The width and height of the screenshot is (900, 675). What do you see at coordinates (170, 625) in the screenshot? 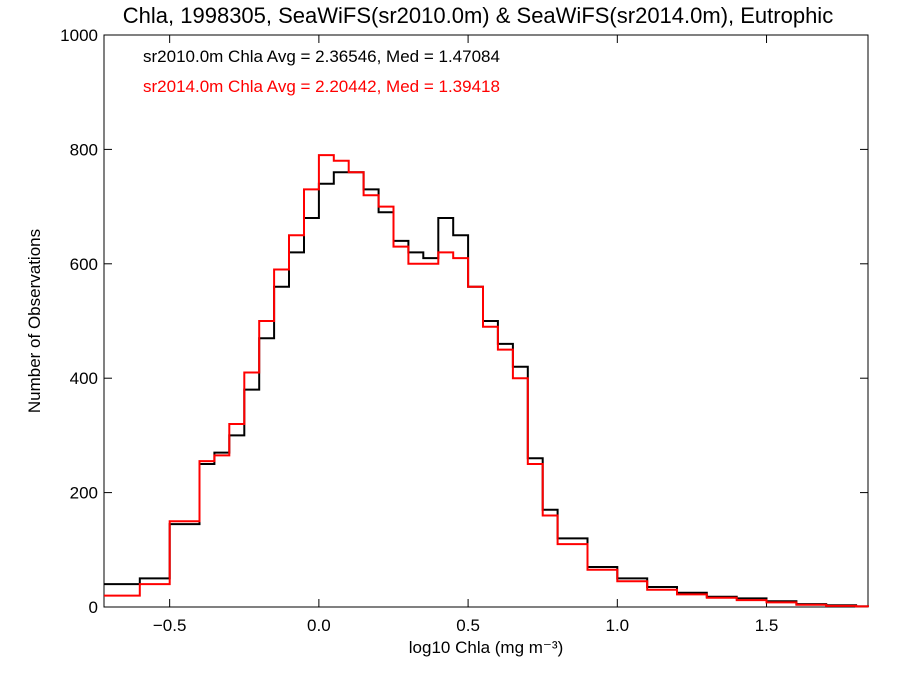
I see `x-tick-label: −0.5` at bounding box center [170, 625].